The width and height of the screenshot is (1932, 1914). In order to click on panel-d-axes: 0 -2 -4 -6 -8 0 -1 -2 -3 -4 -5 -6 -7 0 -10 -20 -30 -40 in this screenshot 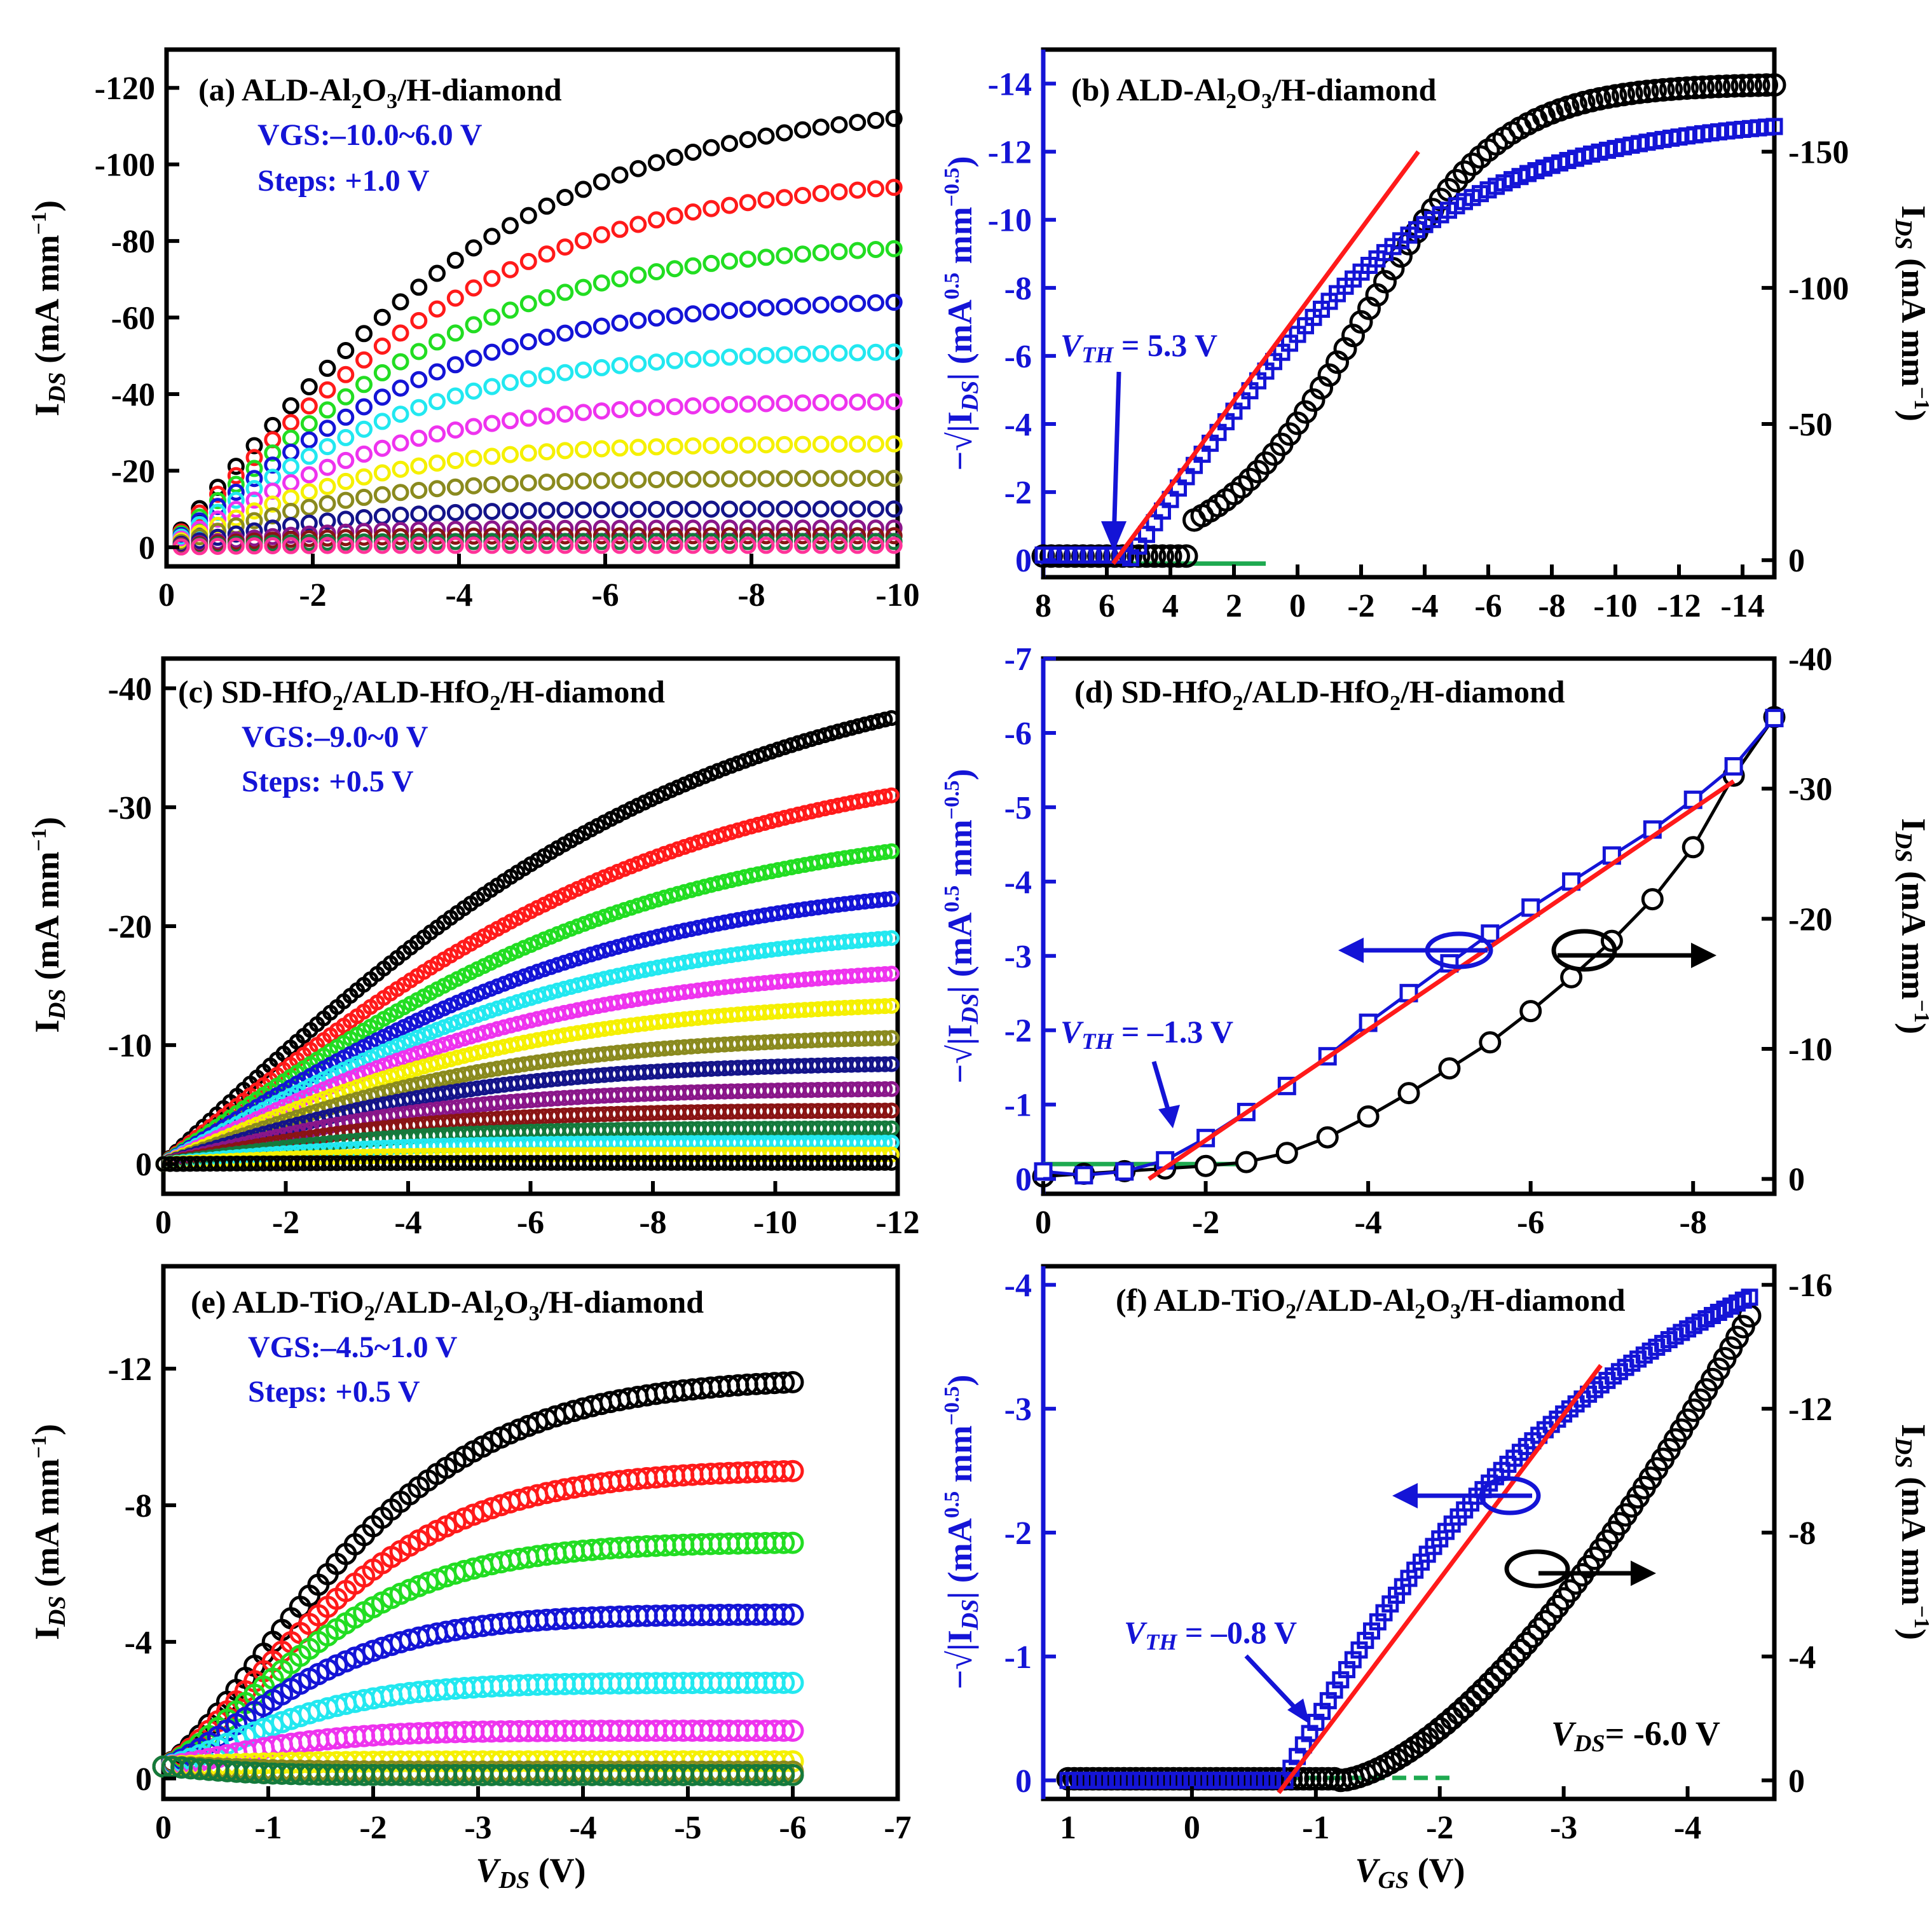, I will do `click(1418, 941)`.